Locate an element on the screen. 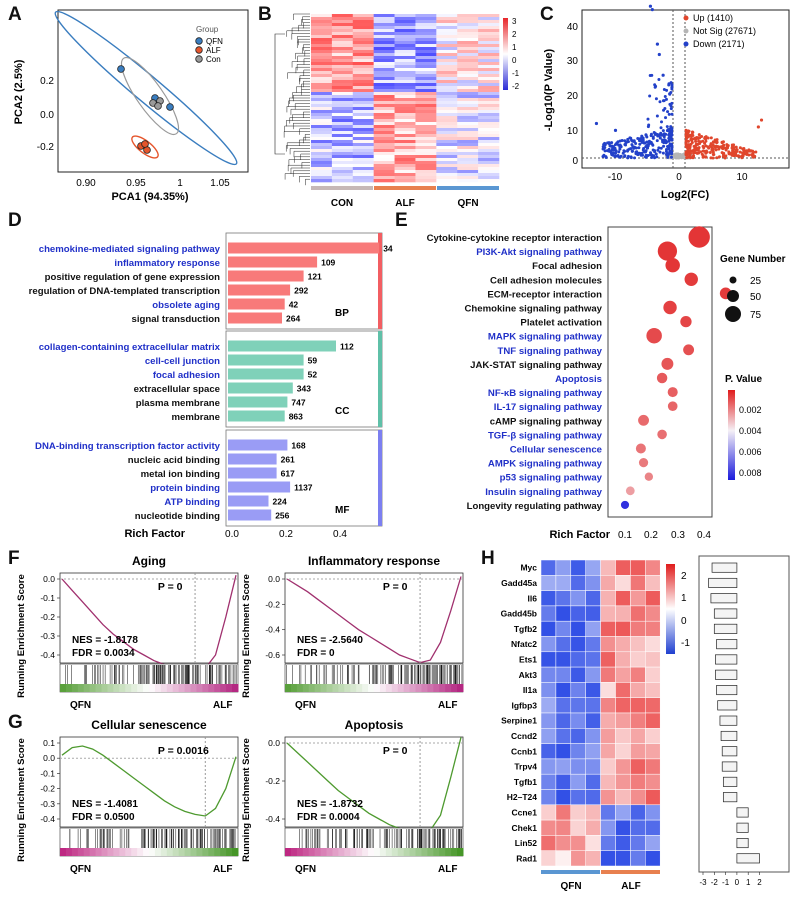  volcano-ytick: 20 is located at coordinates (573, 96).